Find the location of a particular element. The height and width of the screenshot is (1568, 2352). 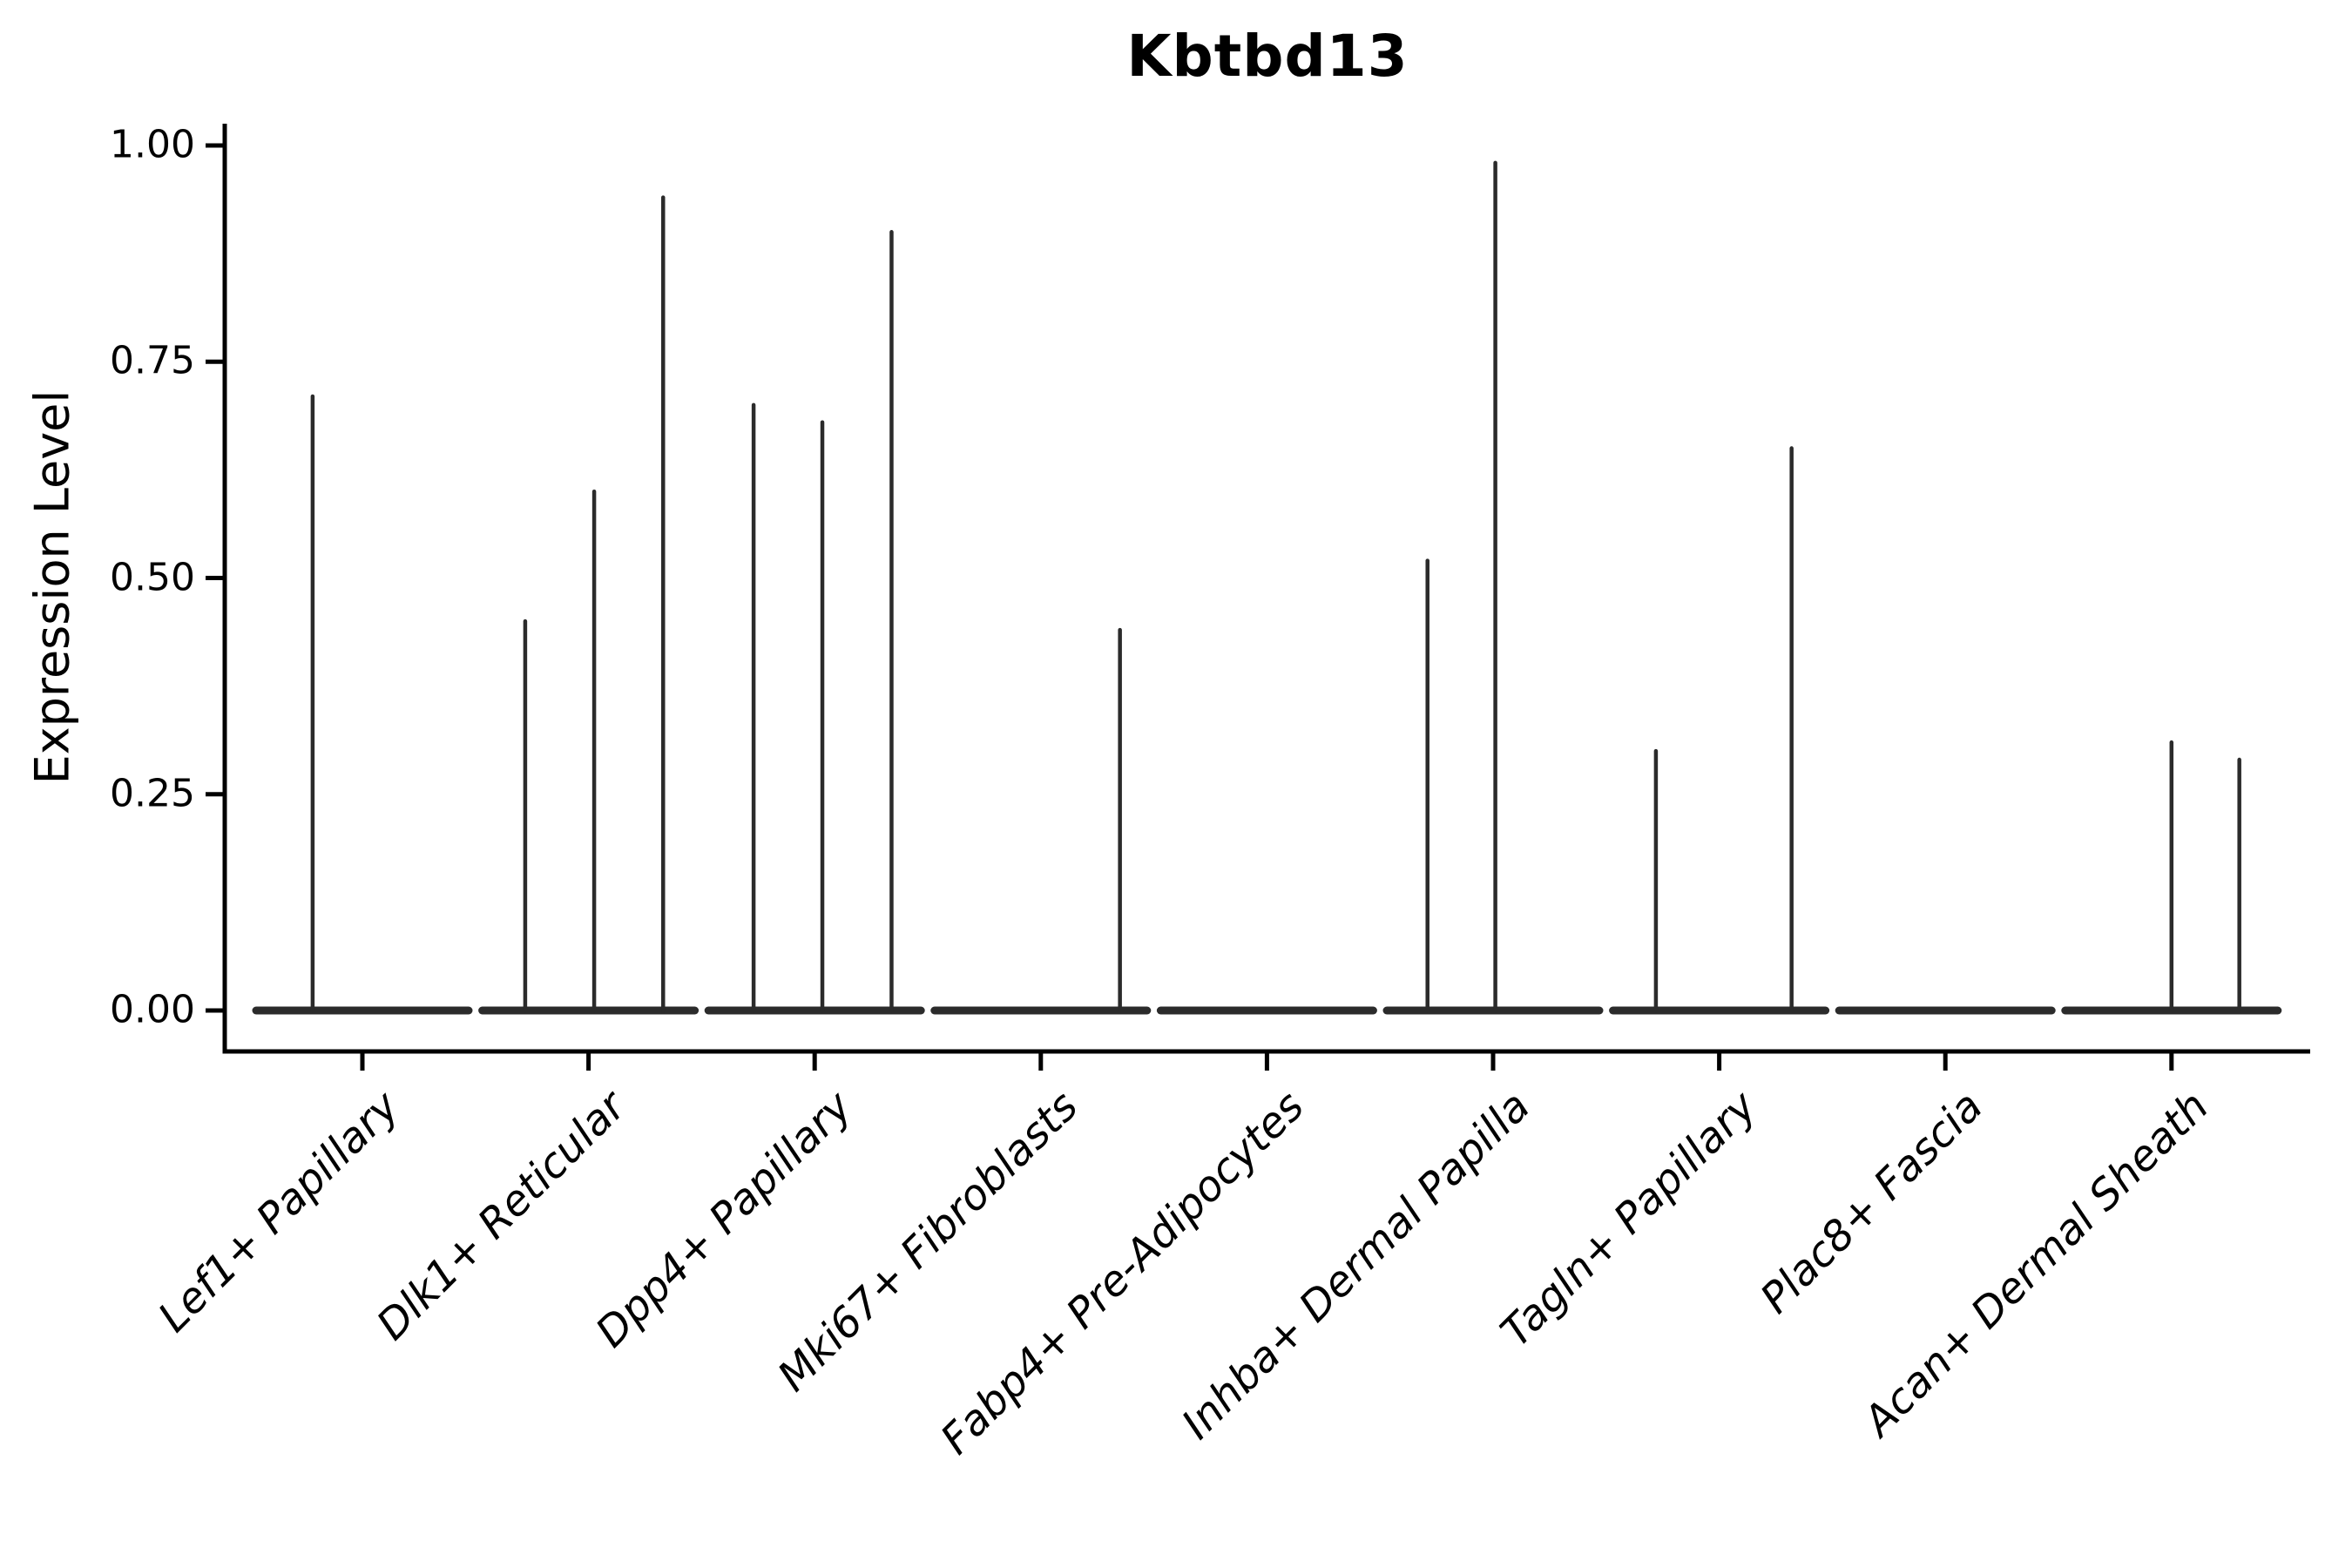

y-tick-label: 0.25 is located at coordinates (152, 793).